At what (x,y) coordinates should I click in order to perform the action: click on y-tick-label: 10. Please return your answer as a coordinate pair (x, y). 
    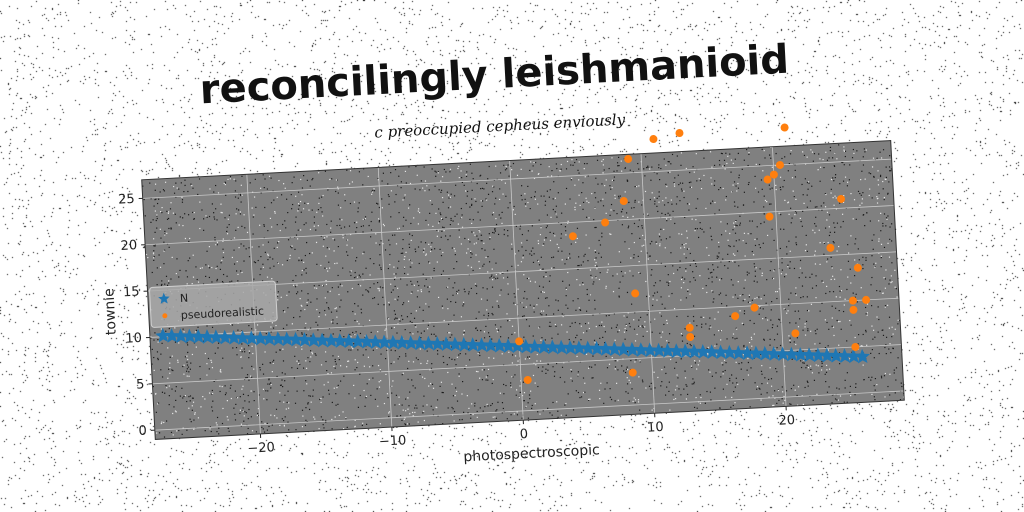
    Looking at the image, I should click on (133, 339).